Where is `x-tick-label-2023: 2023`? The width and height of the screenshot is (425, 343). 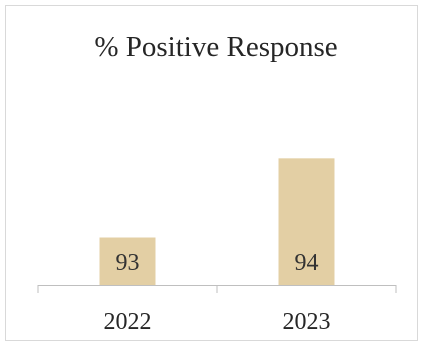 x-tick-label-2023: 2023 is located at coordinates (307, 322).